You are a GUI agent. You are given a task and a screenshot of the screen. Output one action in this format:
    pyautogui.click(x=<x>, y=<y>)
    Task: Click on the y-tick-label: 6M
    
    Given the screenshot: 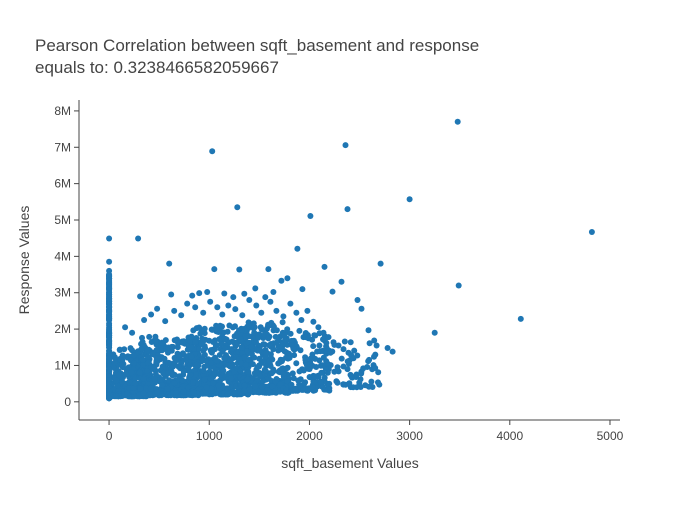 What is the action you would take?
    pyautogui.click(x=62, y=184)
    